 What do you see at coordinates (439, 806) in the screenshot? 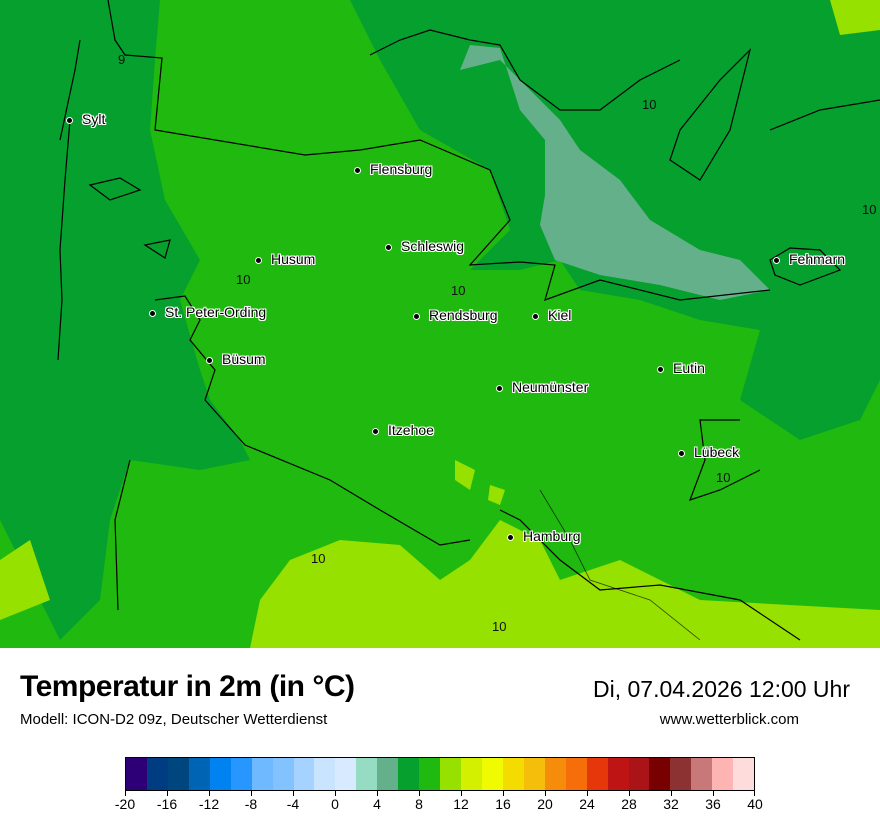
I see `legend-ticks: -20 -16 -12 -8 -4 0 4 8 12 16 20 24 28 32 36 40` at bounding box center [439, 806].